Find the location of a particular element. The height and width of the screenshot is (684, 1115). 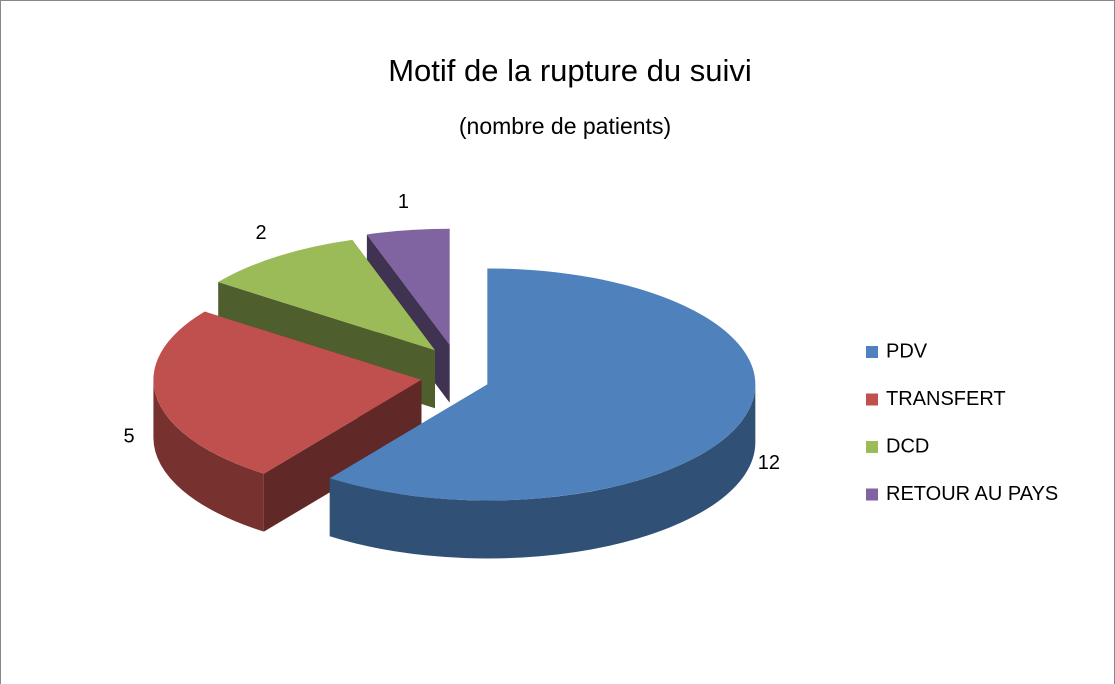

legend-label: DCD is located at coordinates (907, 446).